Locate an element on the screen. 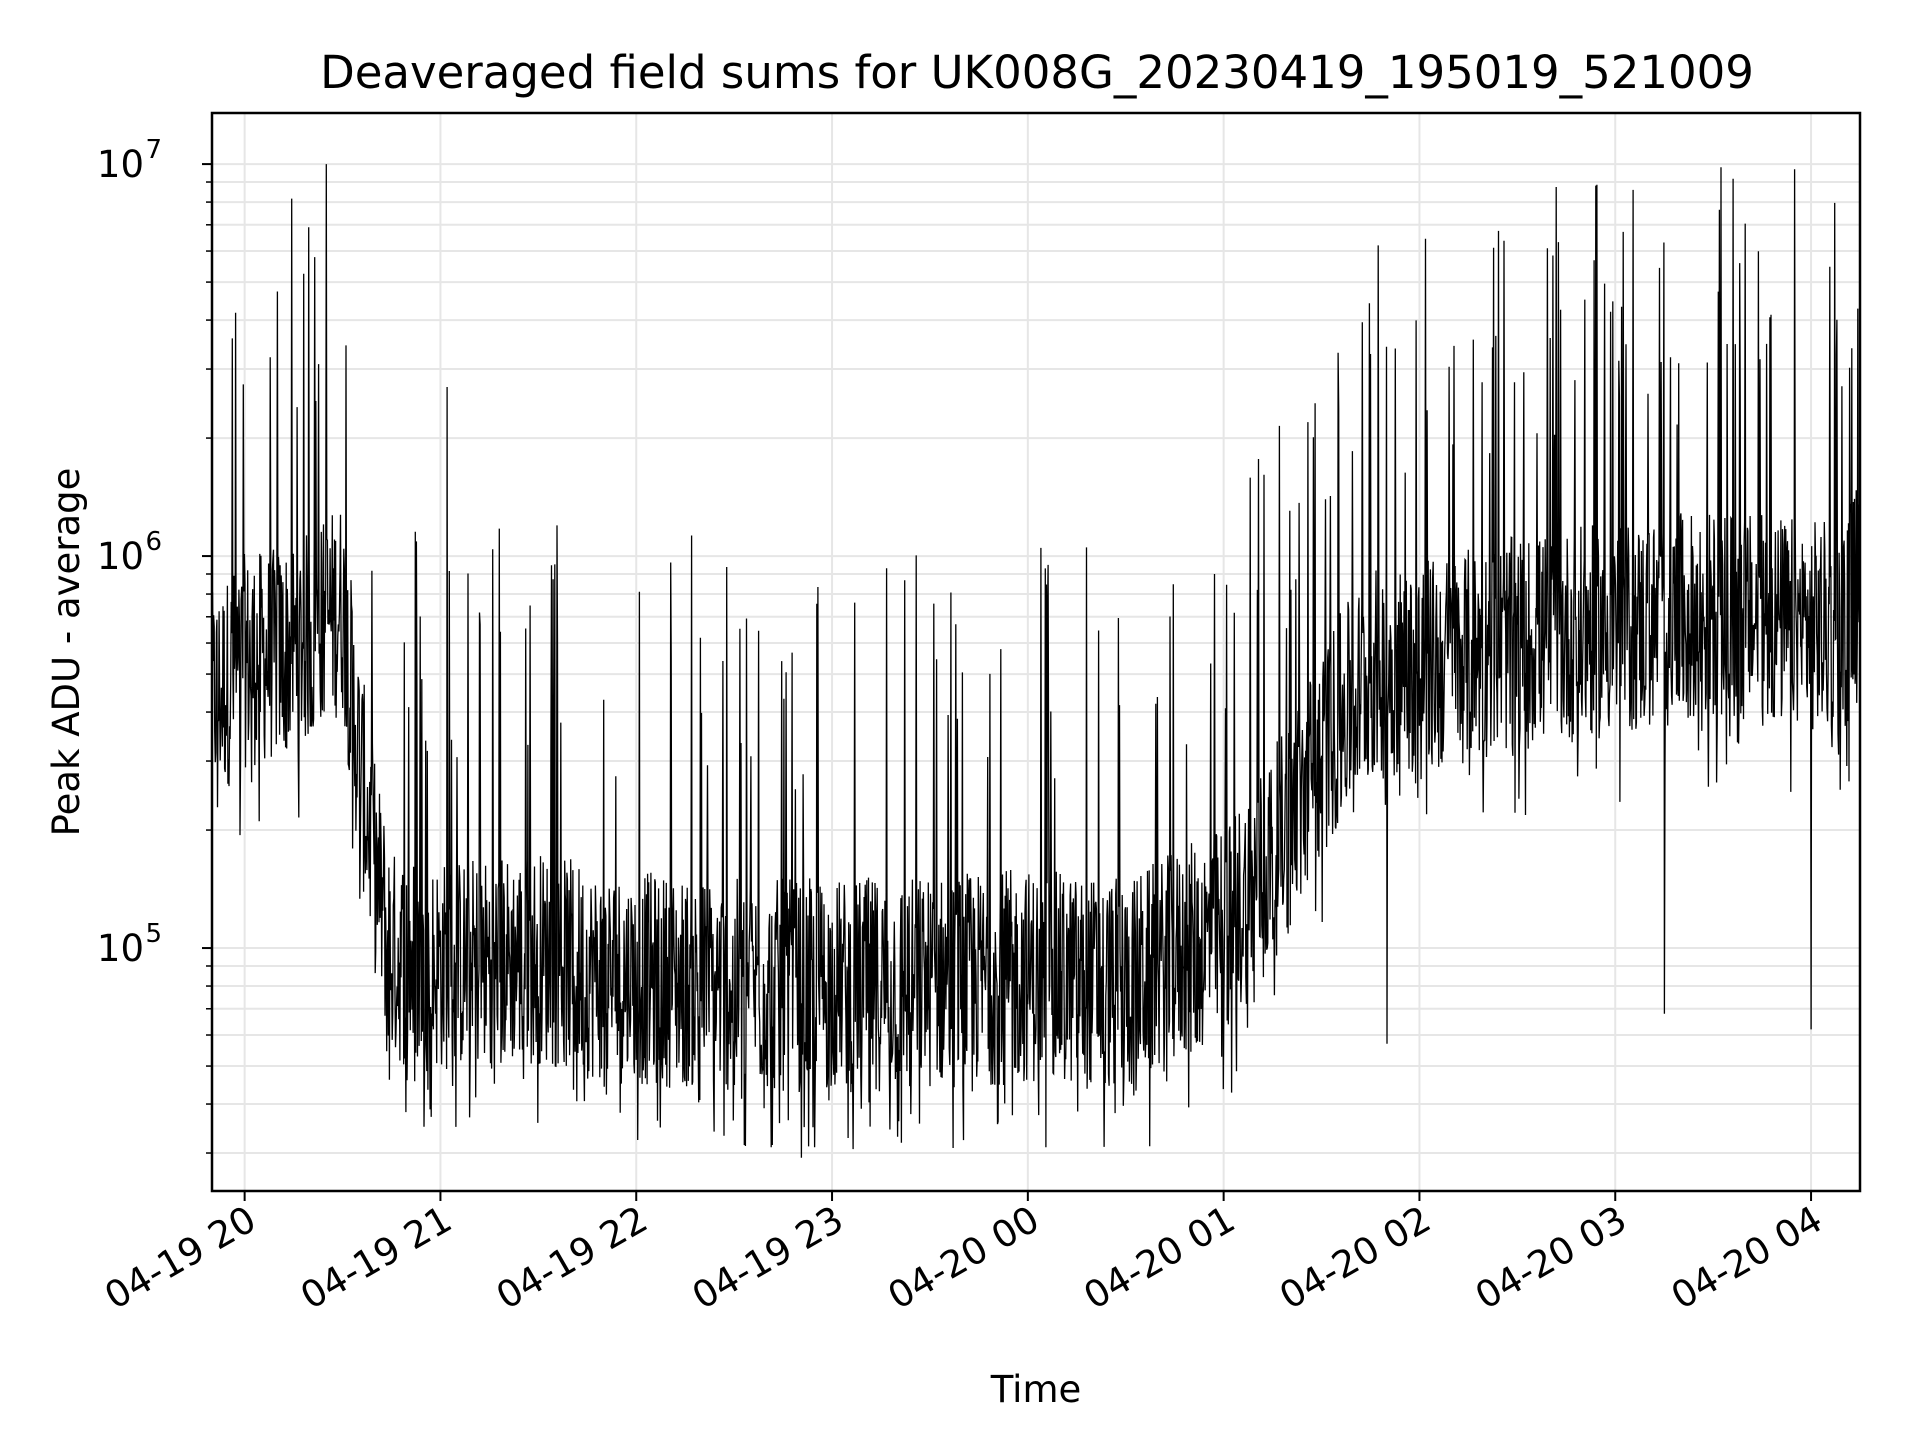 The image size is (1920, 1440). y-axis-label: Peak ADU - average is located at coordinates (66, 652).